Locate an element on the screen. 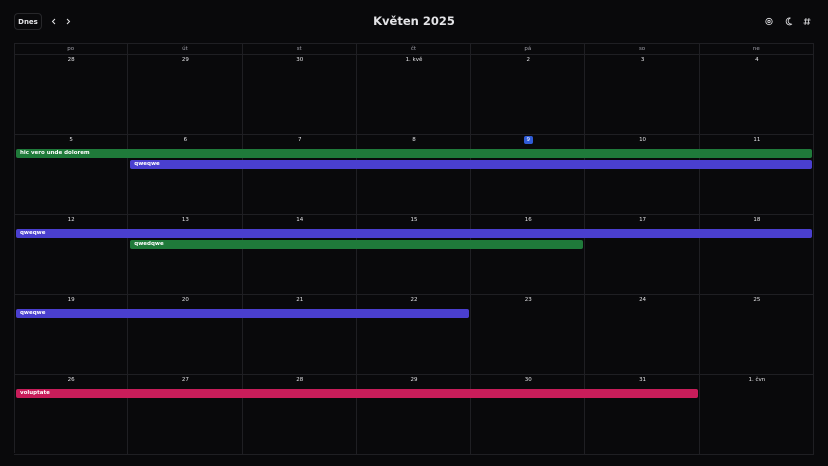 The width and height of the screenshot is (828, 466). day-number: 11 is located at coordinates (757, 140).